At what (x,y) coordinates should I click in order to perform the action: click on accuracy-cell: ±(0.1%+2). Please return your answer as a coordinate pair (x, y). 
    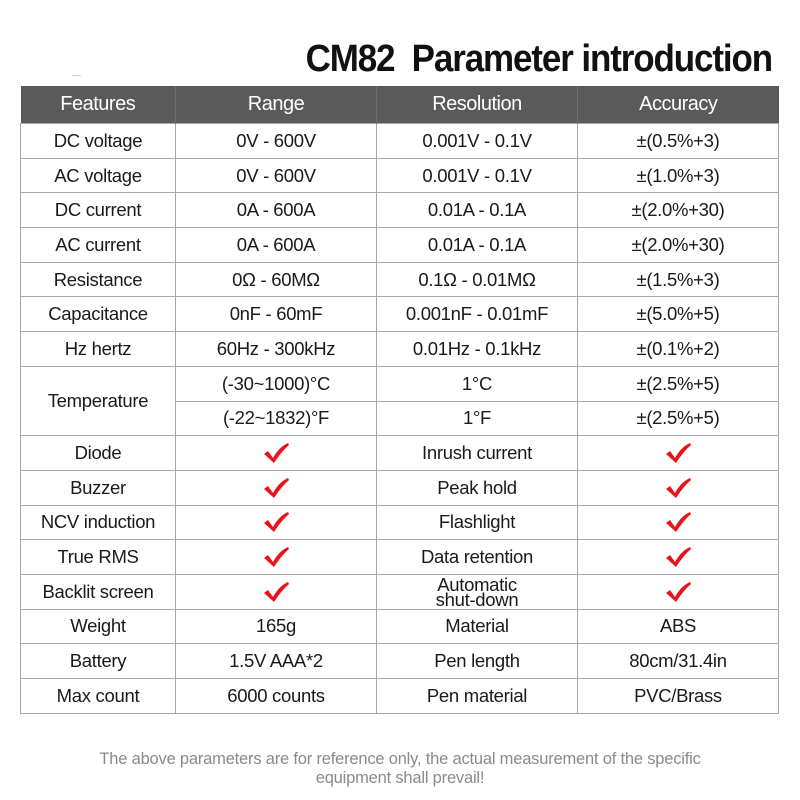
    Looking at the image, I should click on (678, 349).